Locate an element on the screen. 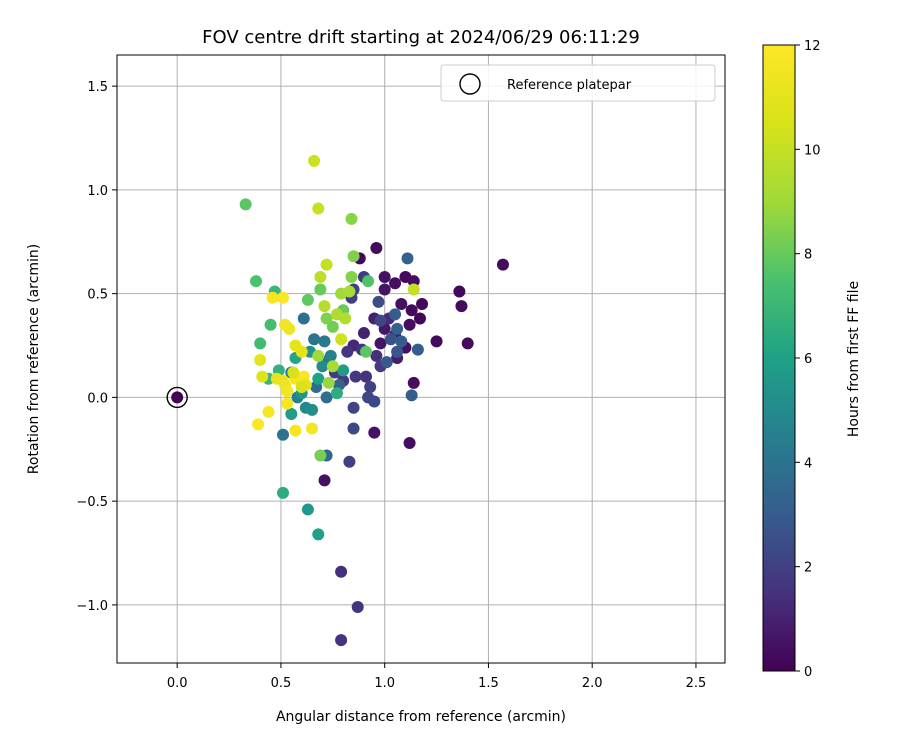  x-axis-ticks: 0.0 0.5 1.0 1.5 2.0 2.5 is located at coordinates (436, 677).